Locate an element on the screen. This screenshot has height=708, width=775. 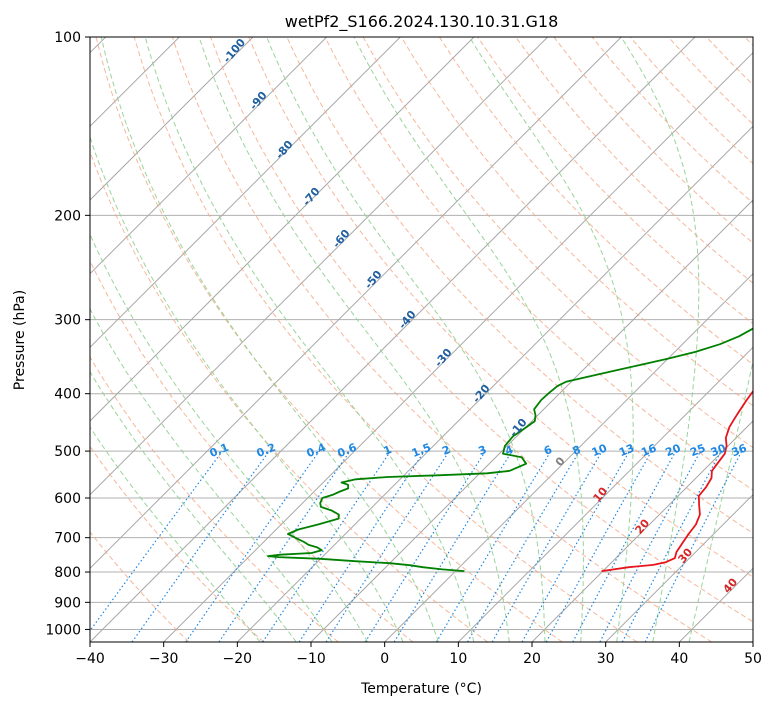
x-tick-label-1: −30 is located at coordinates (164, 659).